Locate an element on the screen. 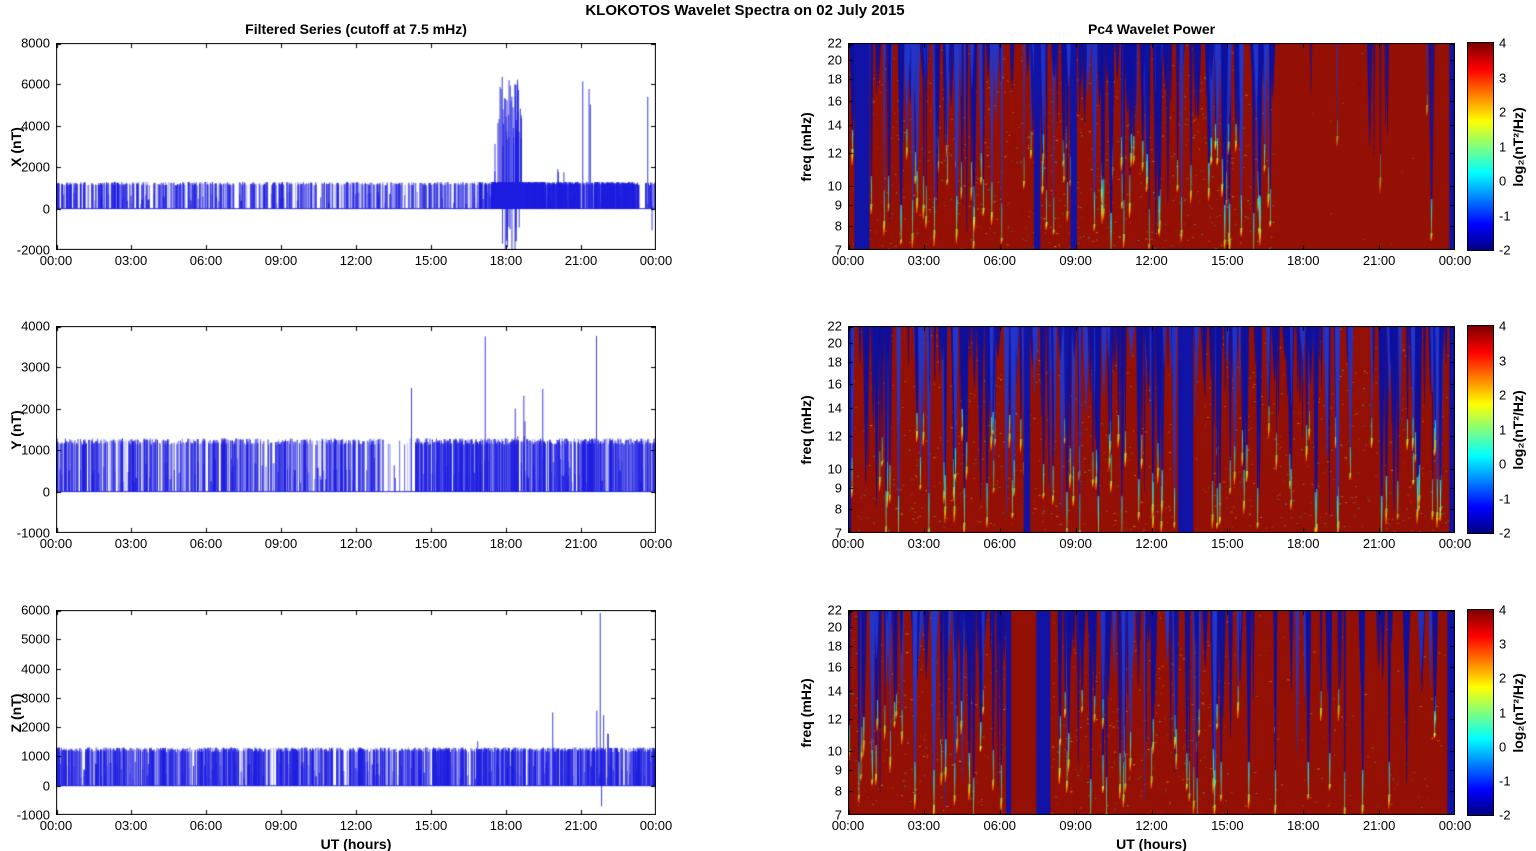 Image resolution: width=1536 pixels, height=851 pixels. freq-tick-label: 14 is located at coordinates (834, 691).